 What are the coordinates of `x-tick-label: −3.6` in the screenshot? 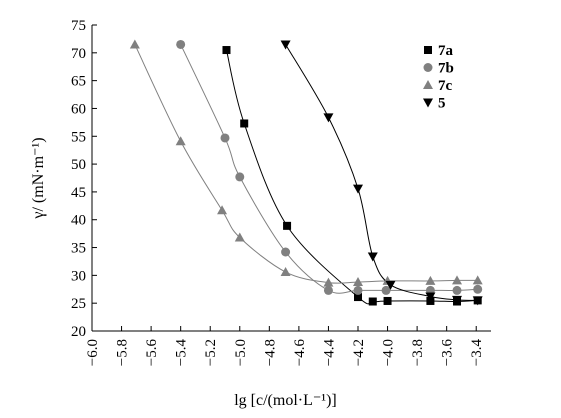 It's located at (448, 353).